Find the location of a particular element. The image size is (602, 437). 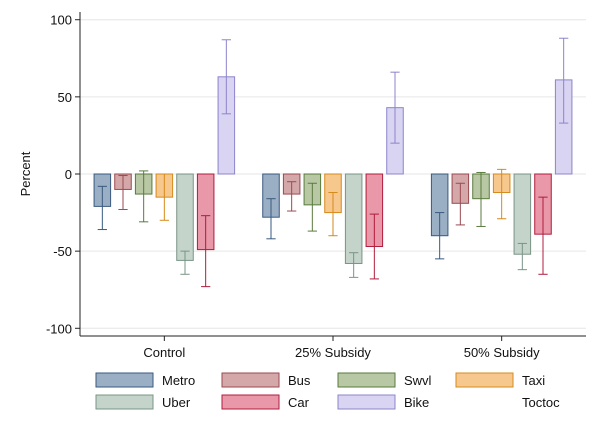

legend-label-bus: Bus is located at coordinates (299, 380).